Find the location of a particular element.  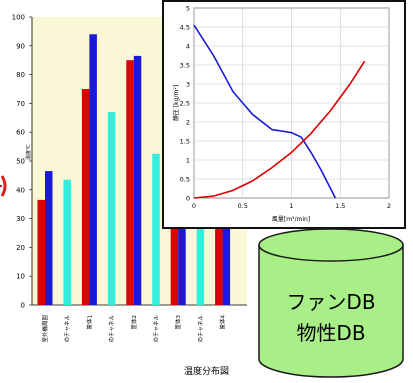

figure-caption: 温度分布図 is located at coordinates (206, 372).